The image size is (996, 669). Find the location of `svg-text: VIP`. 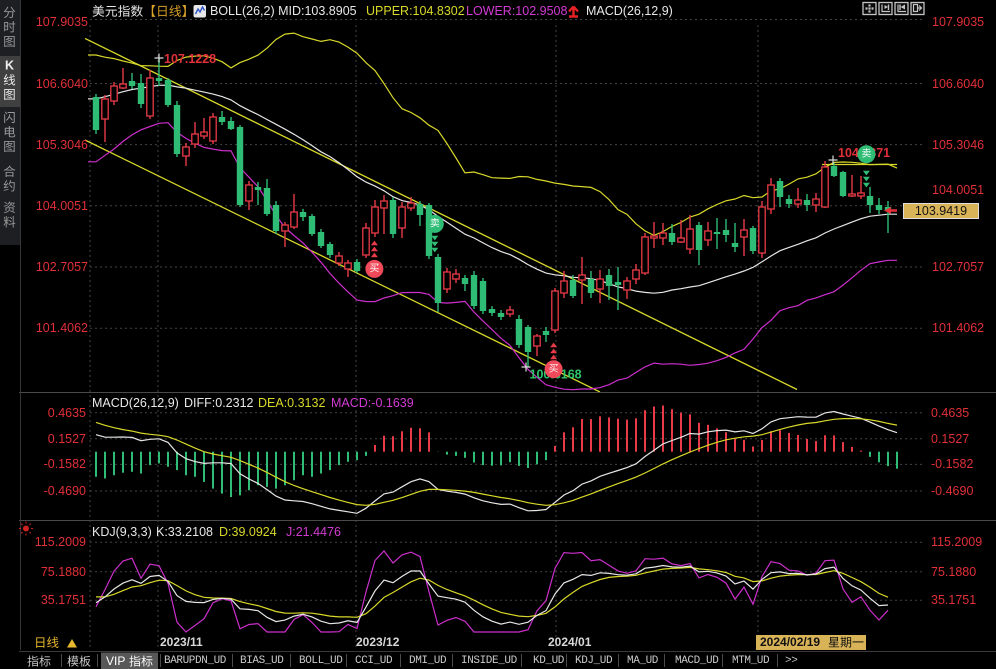

svg-text: VIP is located at coordinates (115, 661).